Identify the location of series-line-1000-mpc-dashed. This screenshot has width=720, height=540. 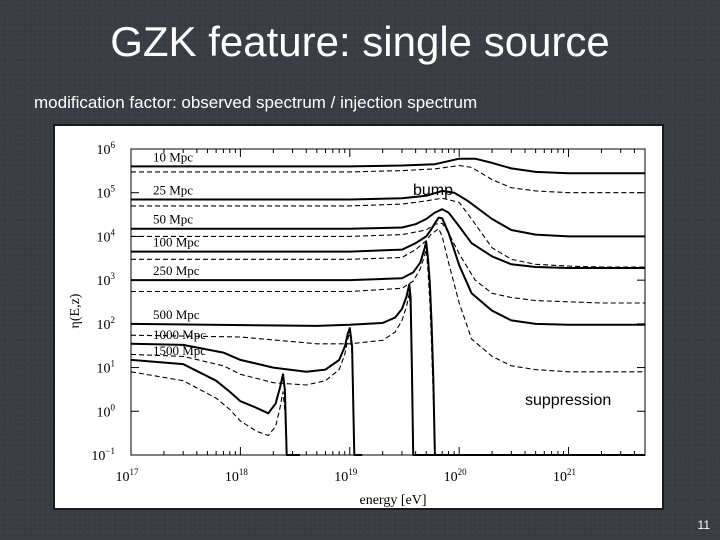
(246, 393).